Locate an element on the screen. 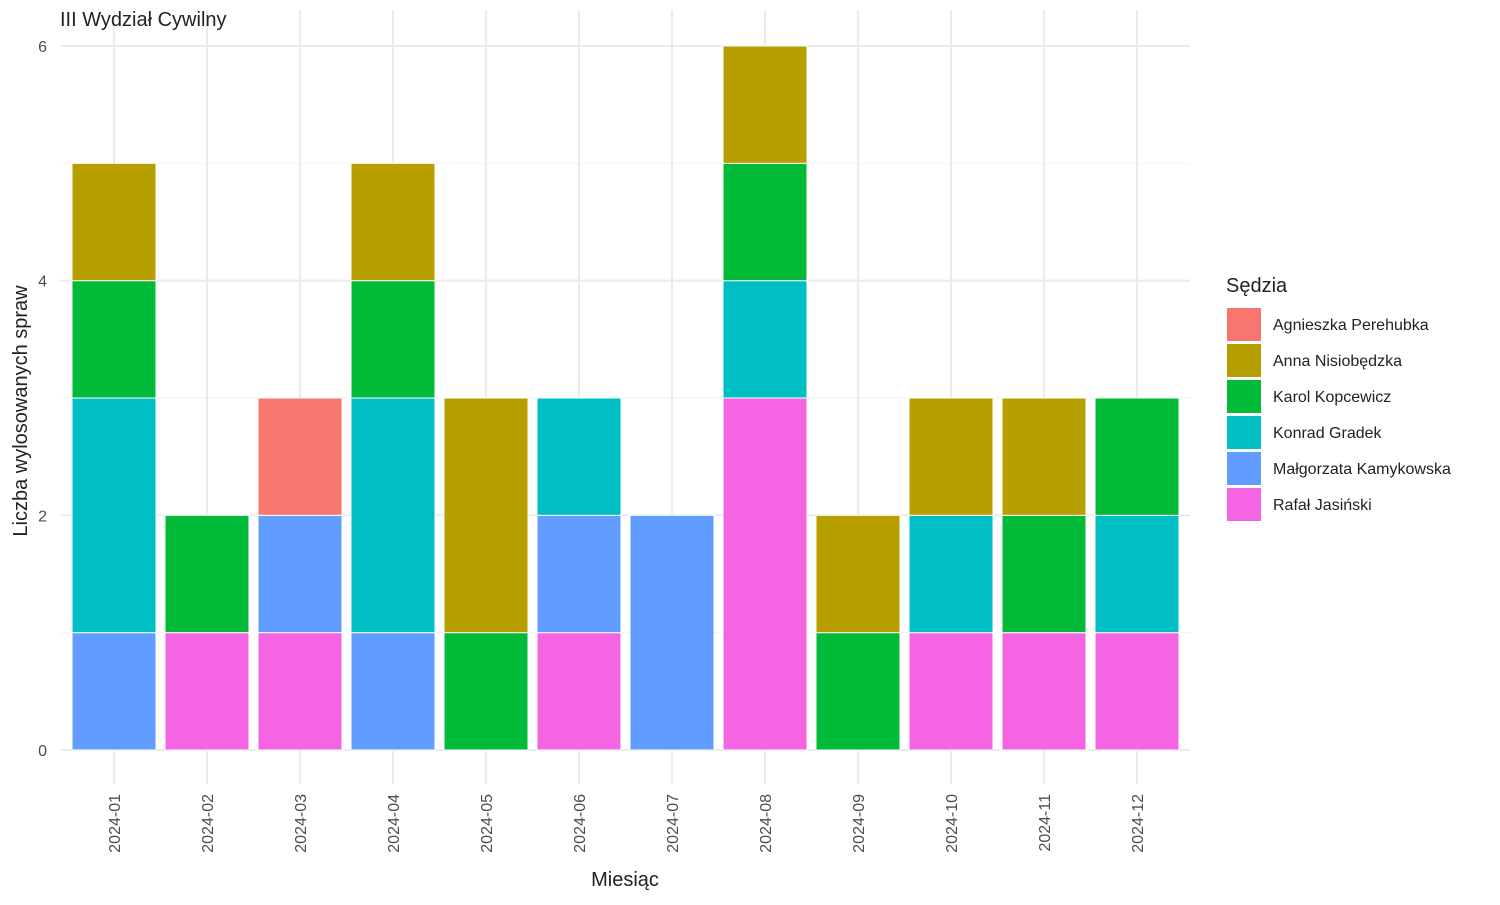 The height and width of the screenshot is (905, 1500). legend-label: Anna Nisiobędzka is located at coordinates (1337, 361).